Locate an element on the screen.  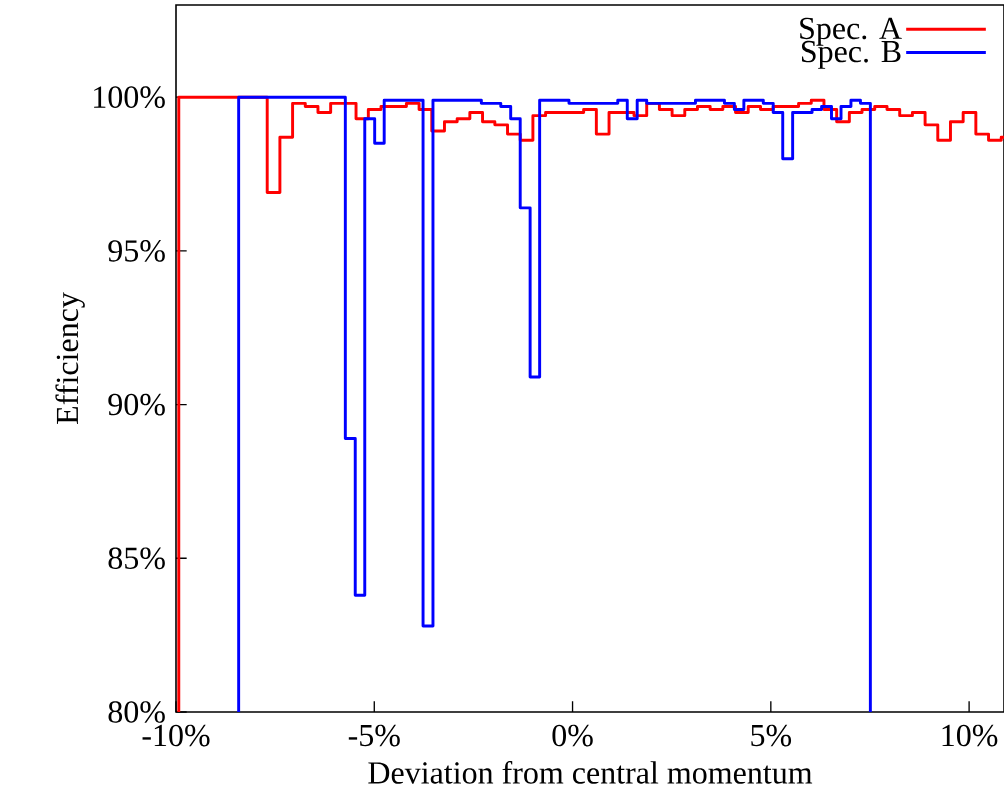
x-tick-label: 0% is located at coordinates (572, 735).